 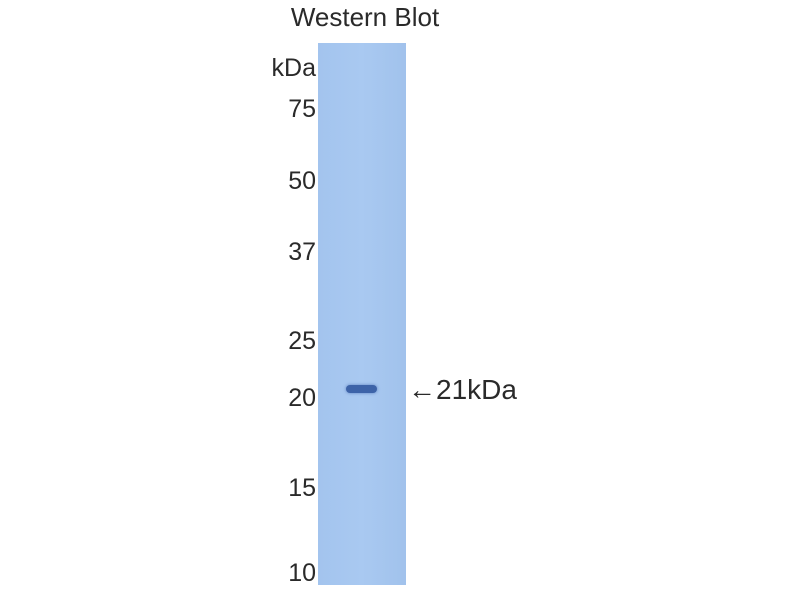 What do you see at coordinates (362, 314) in the screenshot?
I see `blot-lane` at bounding box center [362, 314].